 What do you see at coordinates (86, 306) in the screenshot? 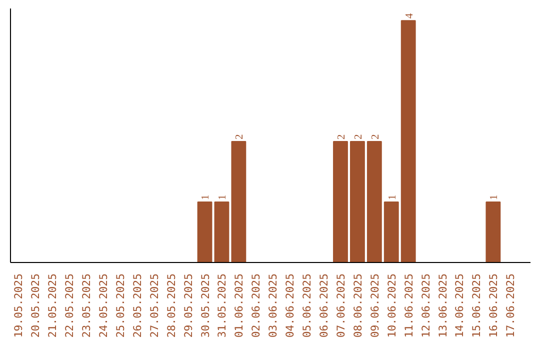
I see `x-tick-label: 23.05.2025` at bounding box center [86, 306].